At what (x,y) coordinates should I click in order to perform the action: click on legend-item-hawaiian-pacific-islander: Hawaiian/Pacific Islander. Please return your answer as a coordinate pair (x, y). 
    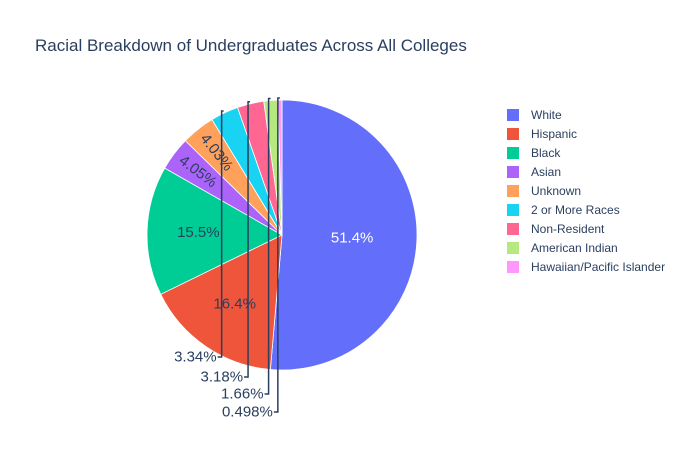
    Looking at the image, I should click on (586, 267).